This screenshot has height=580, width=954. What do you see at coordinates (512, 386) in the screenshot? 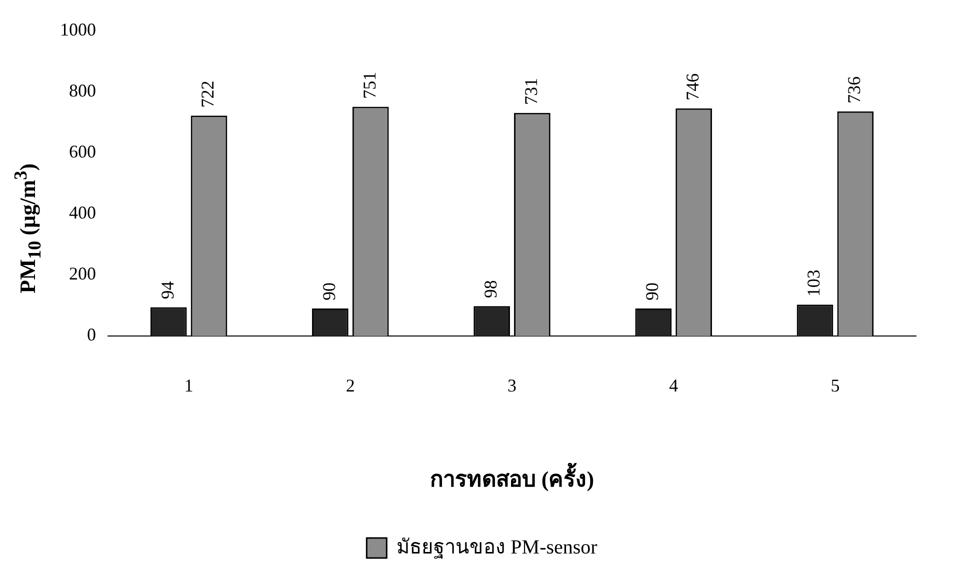
I see `x-tick-label: 3` at bounding box center [512, 386].